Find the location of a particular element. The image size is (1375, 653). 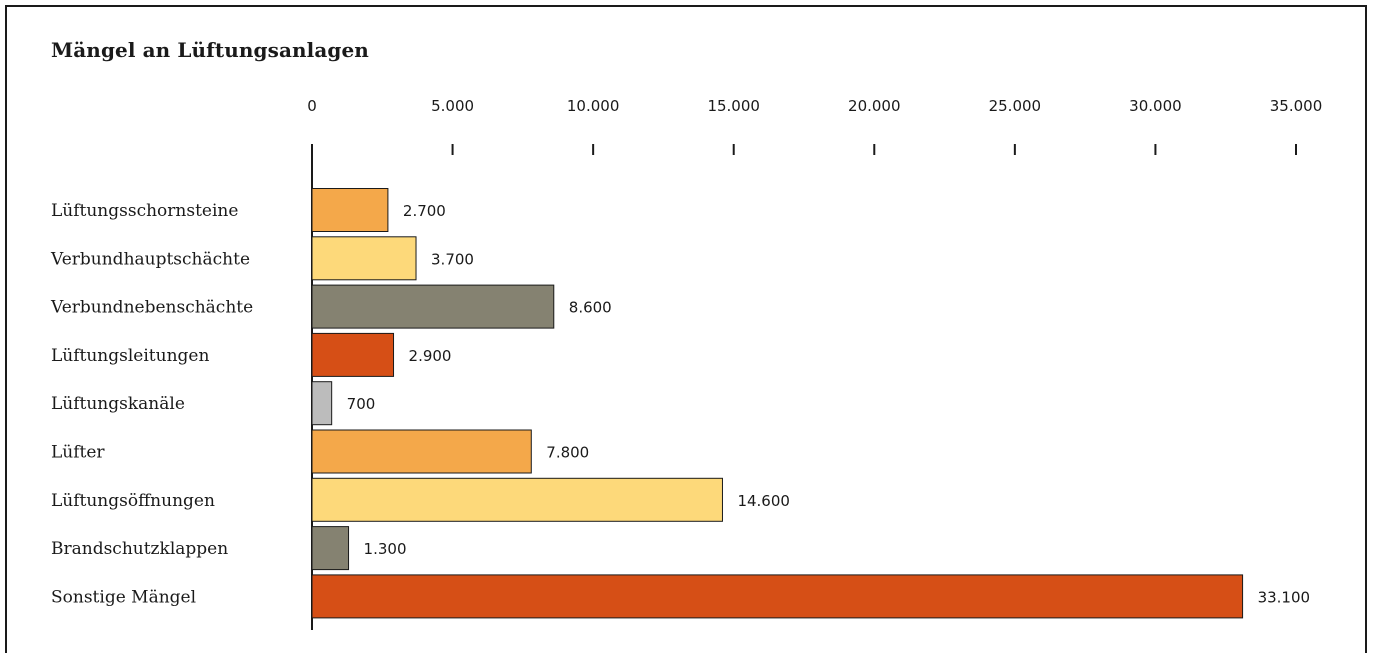

value-label: 14.600 is located at coordinates (763, 501).